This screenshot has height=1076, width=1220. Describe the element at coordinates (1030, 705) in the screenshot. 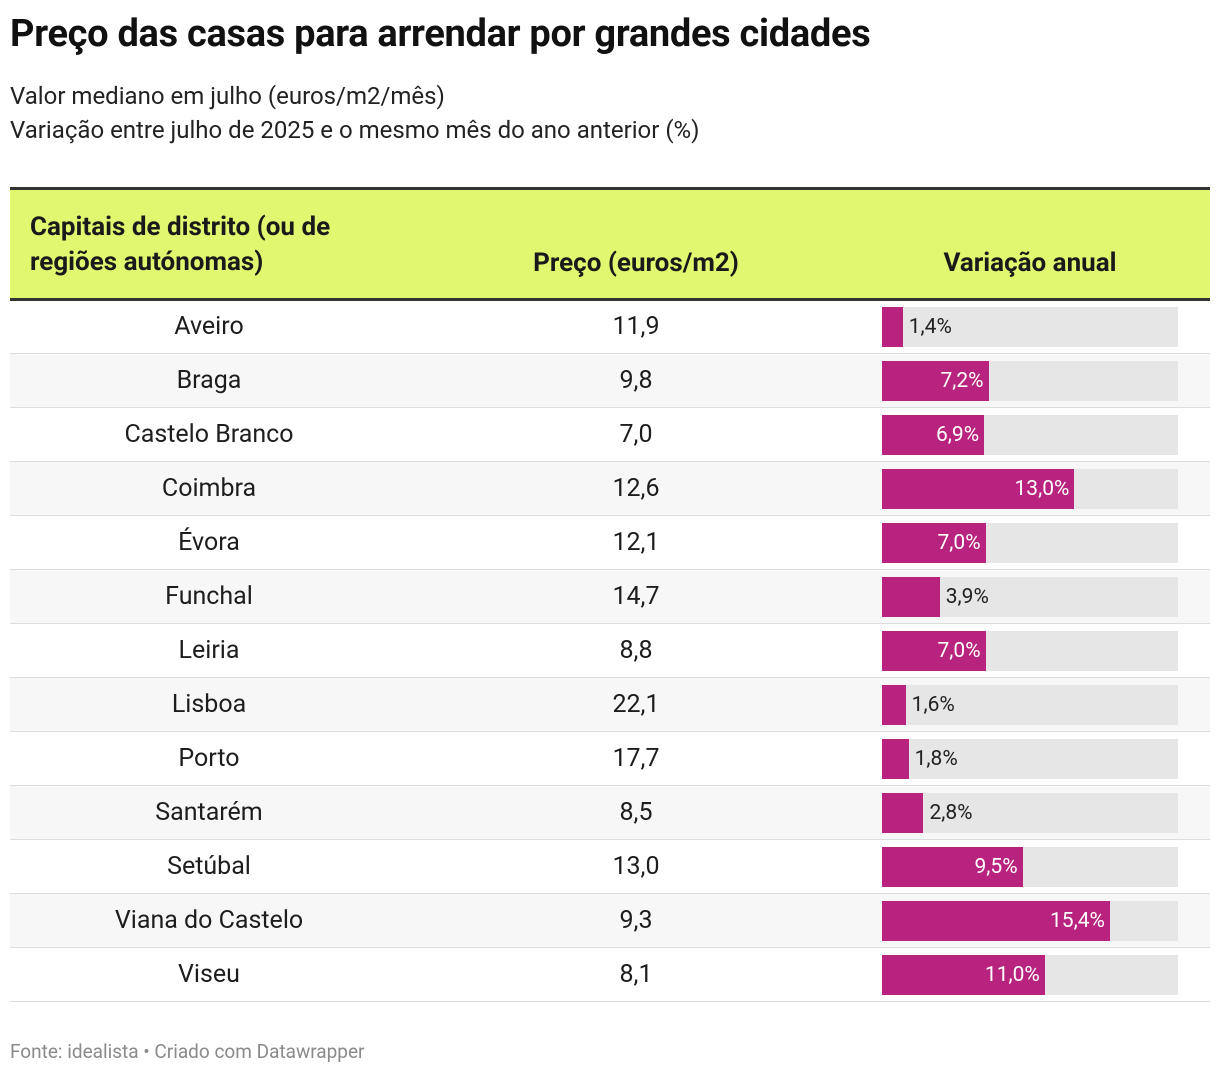

I see `bar-track: 1,6%` at that location.